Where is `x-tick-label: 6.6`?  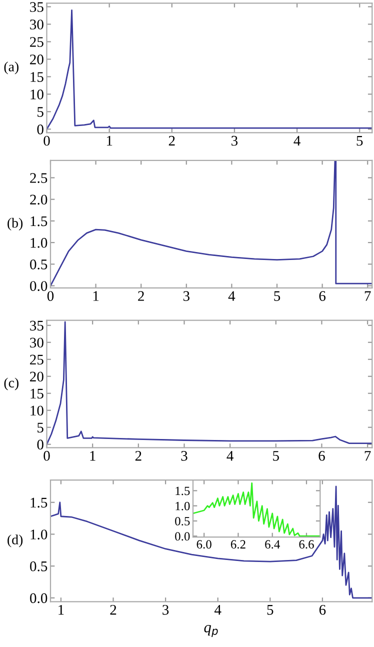 x-tick-label: 6.6 is located at coordinates (306, 544).